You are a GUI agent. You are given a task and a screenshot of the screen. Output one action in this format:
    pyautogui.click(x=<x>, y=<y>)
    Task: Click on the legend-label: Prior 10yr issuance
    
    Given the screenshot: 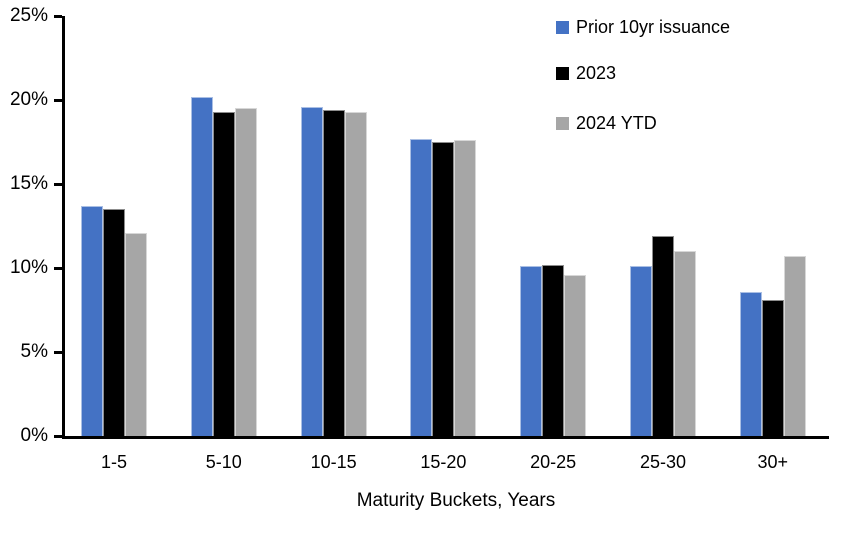 What is the action you would take?
    pyautogui.click(x=653, y=27)
    